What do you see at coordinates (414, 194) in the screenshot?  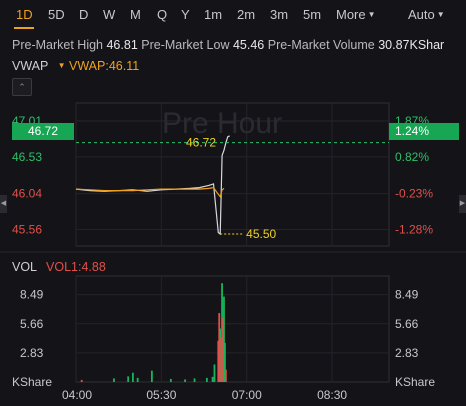 I see `percent-tick-label: -0.23%` at bounding box center [414, 194].